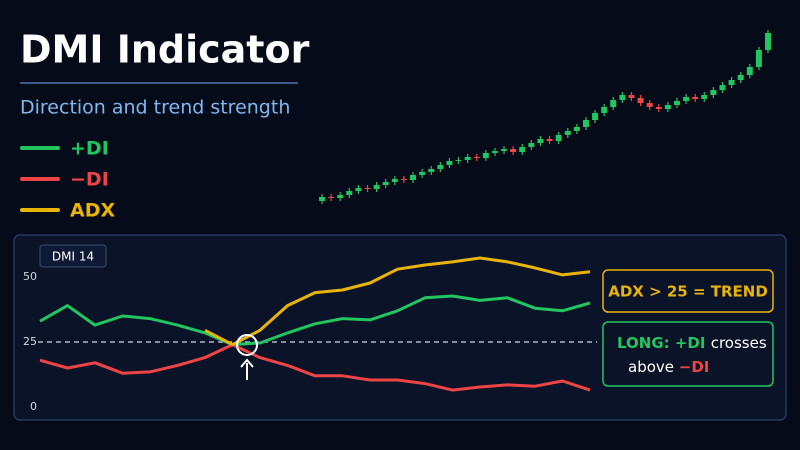 The height and width of the screenshot is (450, 800). What do you see at coordinates (247, 363) in the screenshot?
I see `arrow-head` at bounding box center [247, 363].